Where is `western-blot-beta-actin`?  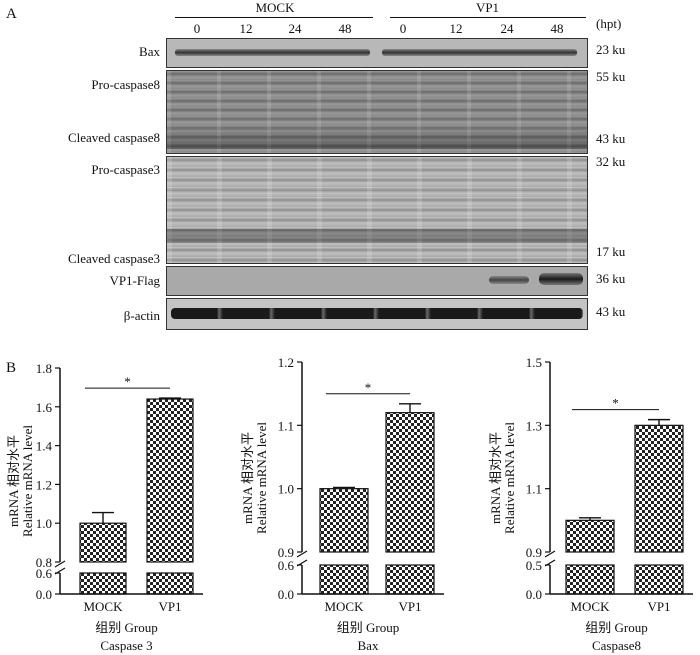 western-blot-beta-actin is located at coordinates (377, 314).